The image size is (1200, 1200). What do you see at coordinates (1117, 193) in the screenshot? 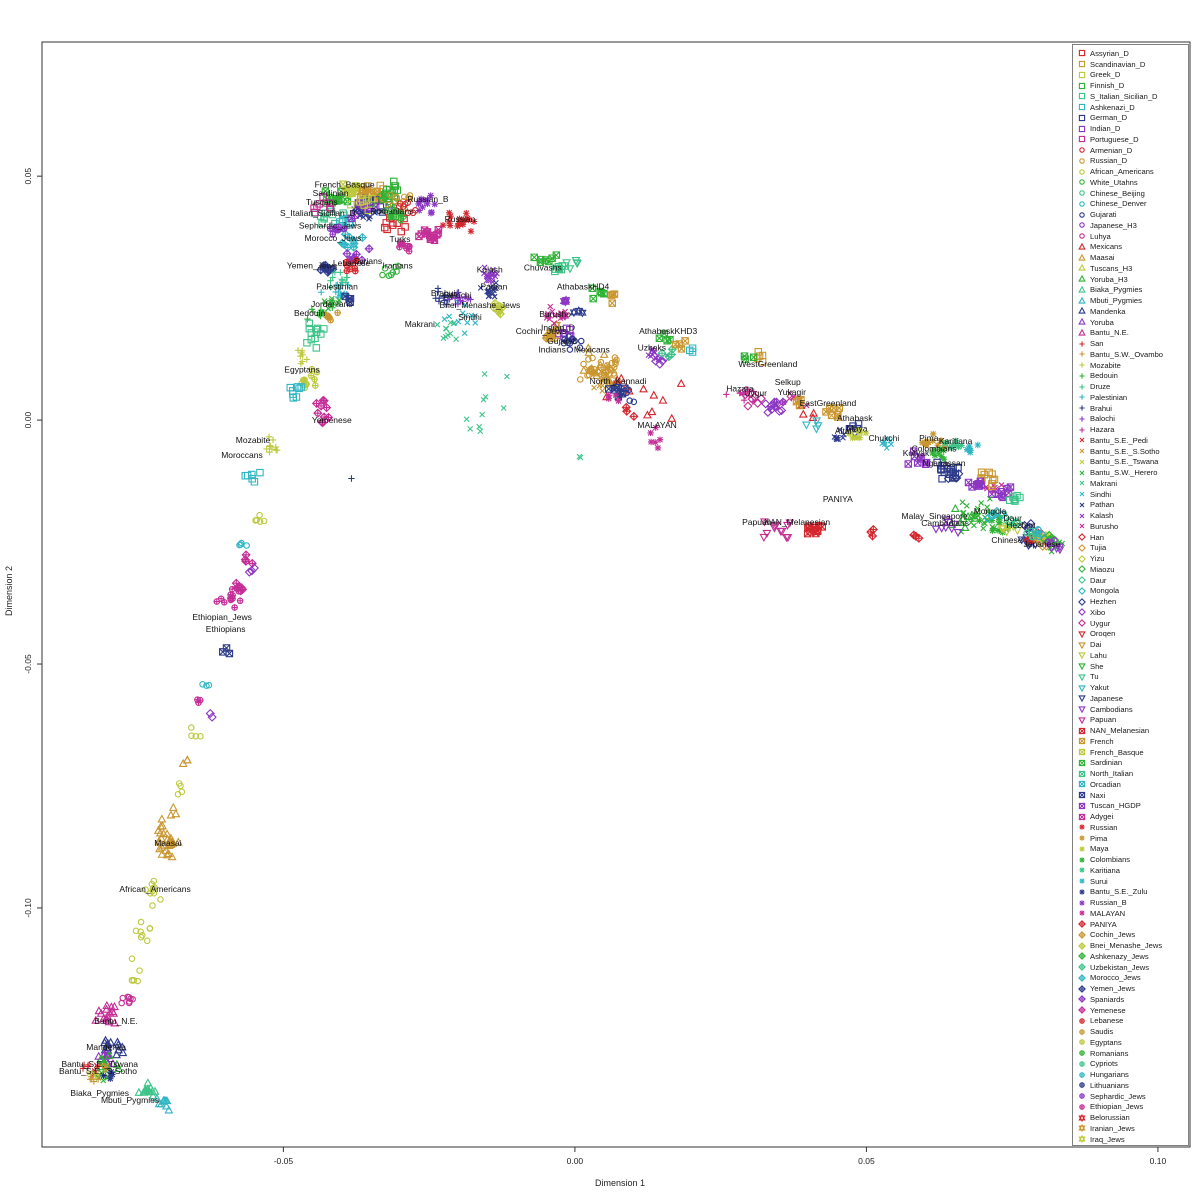
I see `legend-label: Chinese_Beijing` at bounding box center [1117, 193].